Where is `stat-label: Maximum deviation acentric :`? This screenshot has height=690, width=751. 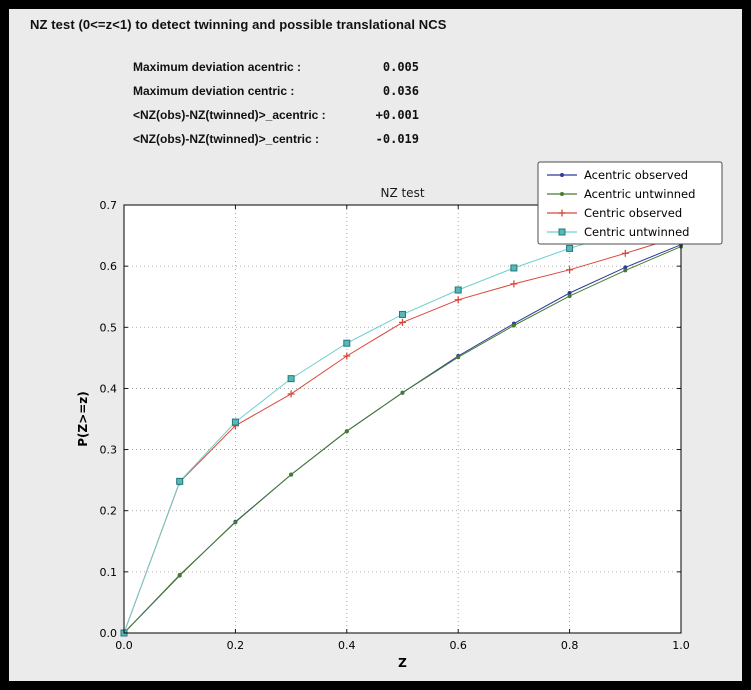 stat-label: Maximum deviation acentric : is located at coordinates (217, 67).